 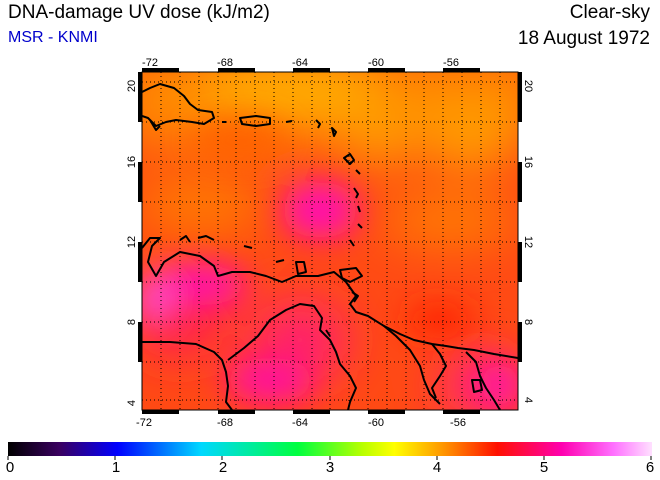 What do you see at coordinates (528, 322) in the screenshot?
I see `lat-label-right: 8` at bounding box center [528, 322].